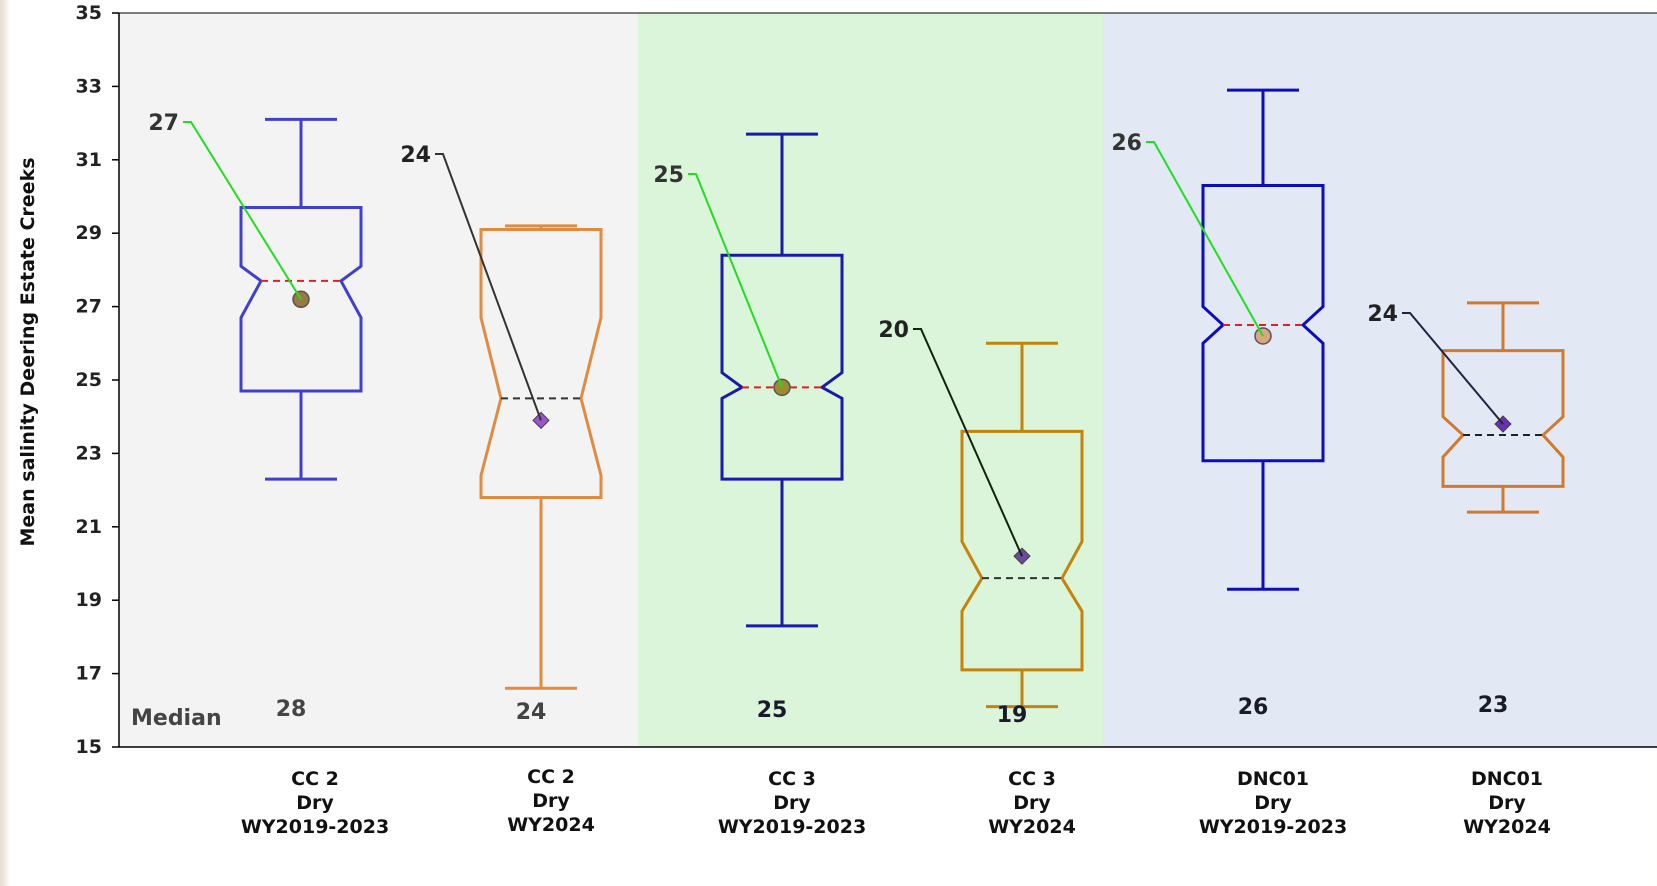 This screenshot has width=1657, height=886. What do you see at coordinates (89, 453) in the screenshot?
I see `y-tick-label: 23` at bounding box center [89, 453].